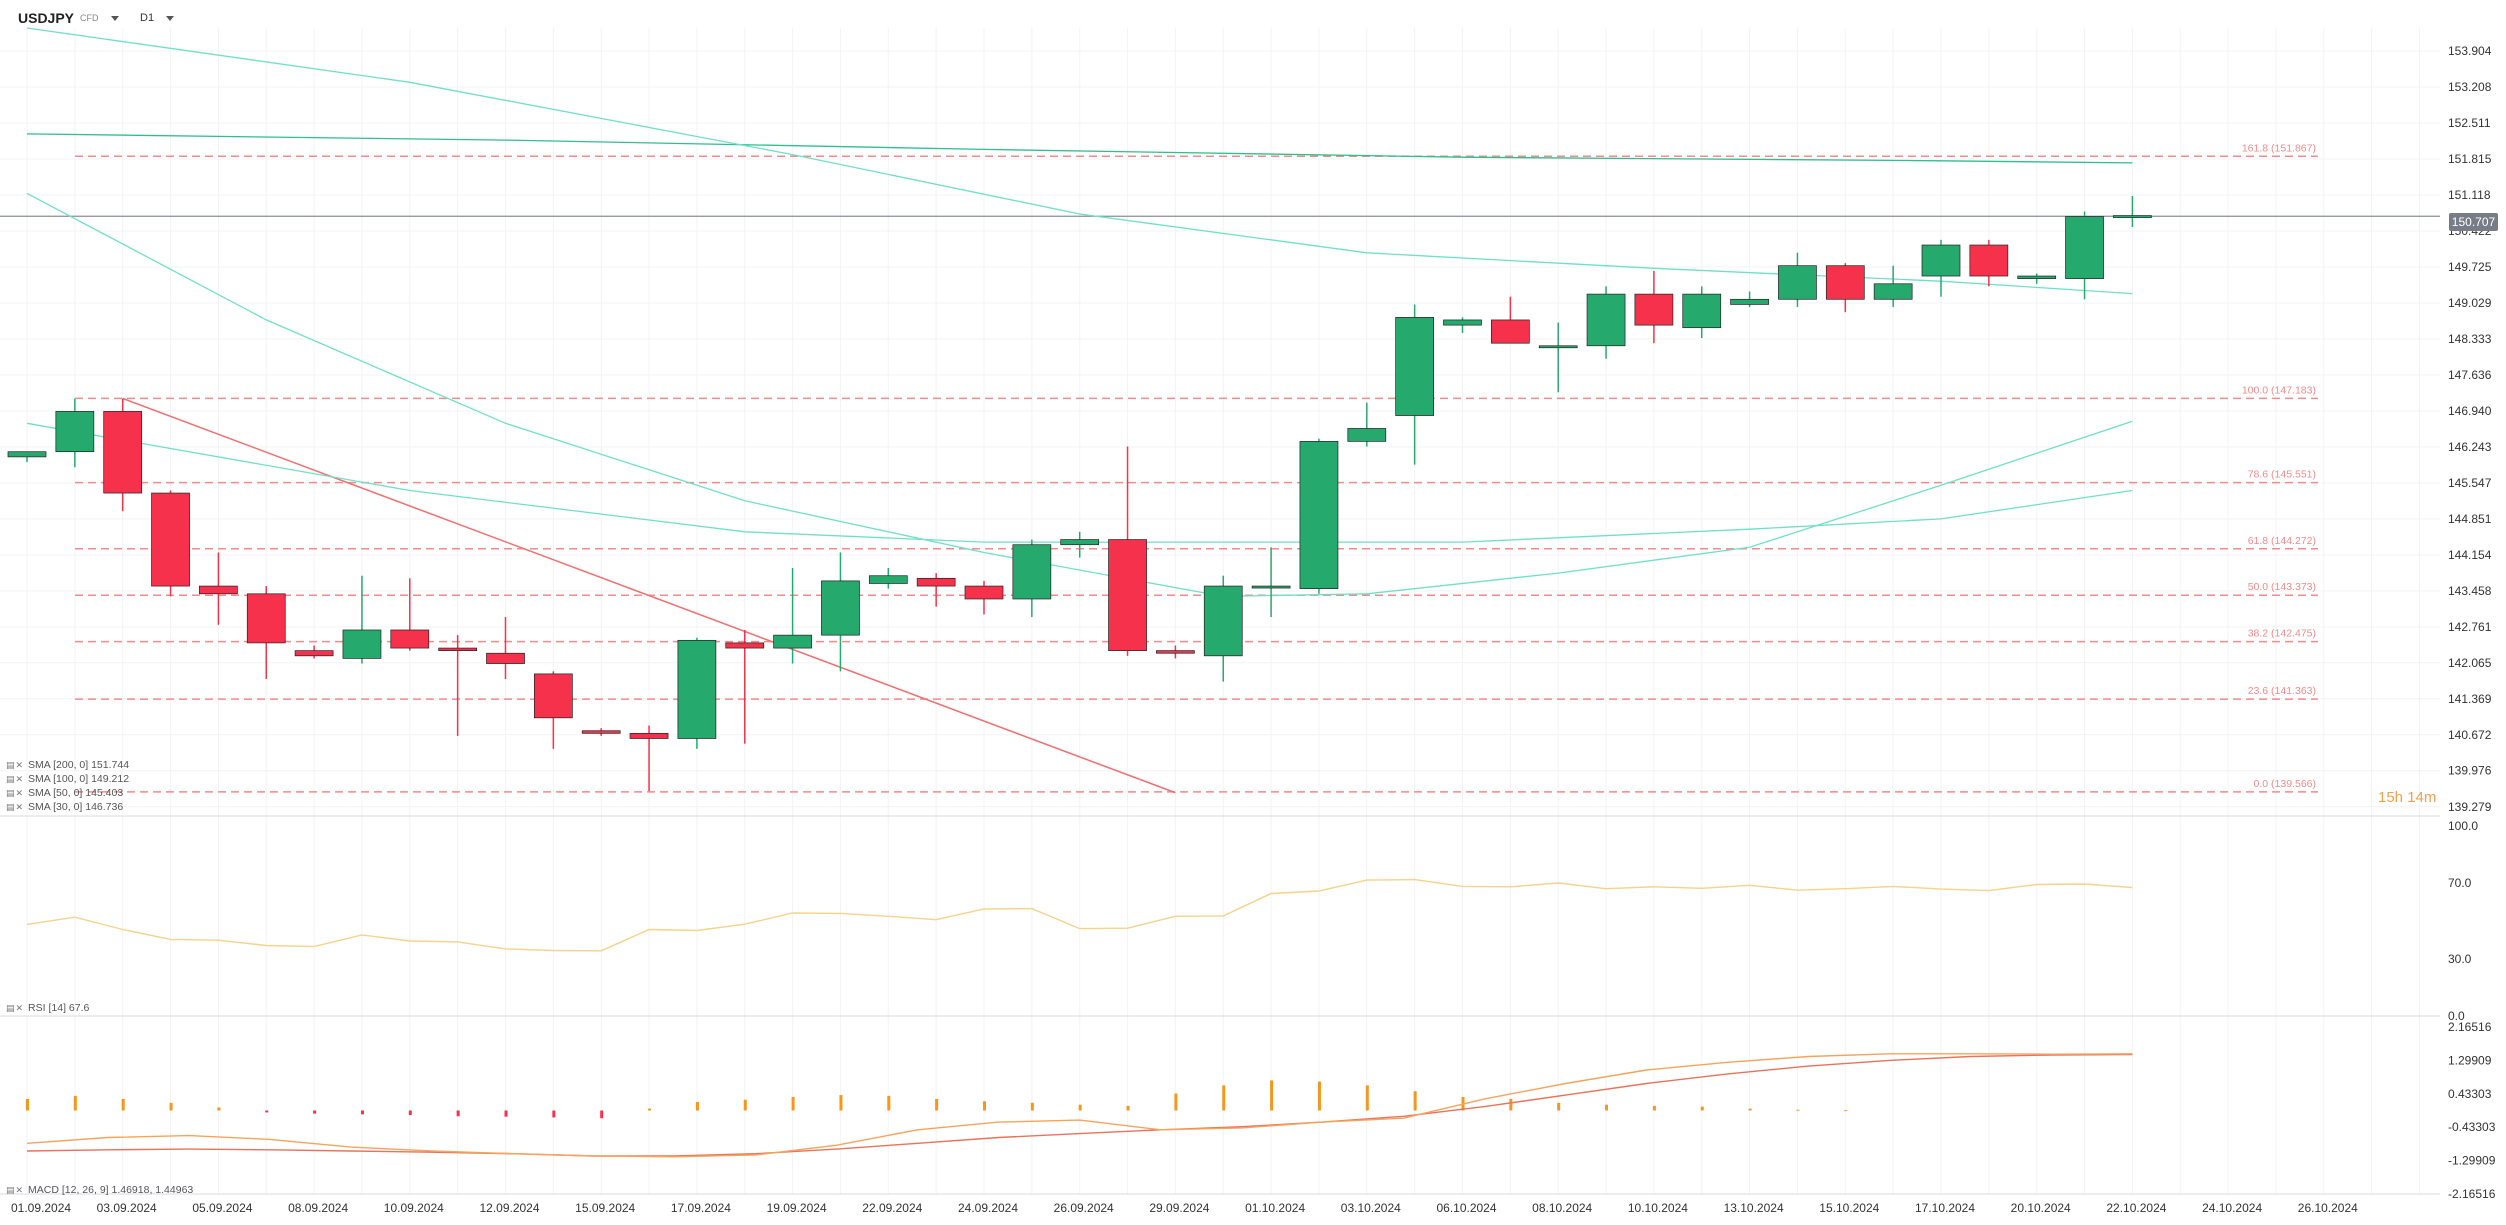 This screenshot has height=1225, width=2506. I want to click on date-axis-label: 10.10.2024, so click(1658, 1208).